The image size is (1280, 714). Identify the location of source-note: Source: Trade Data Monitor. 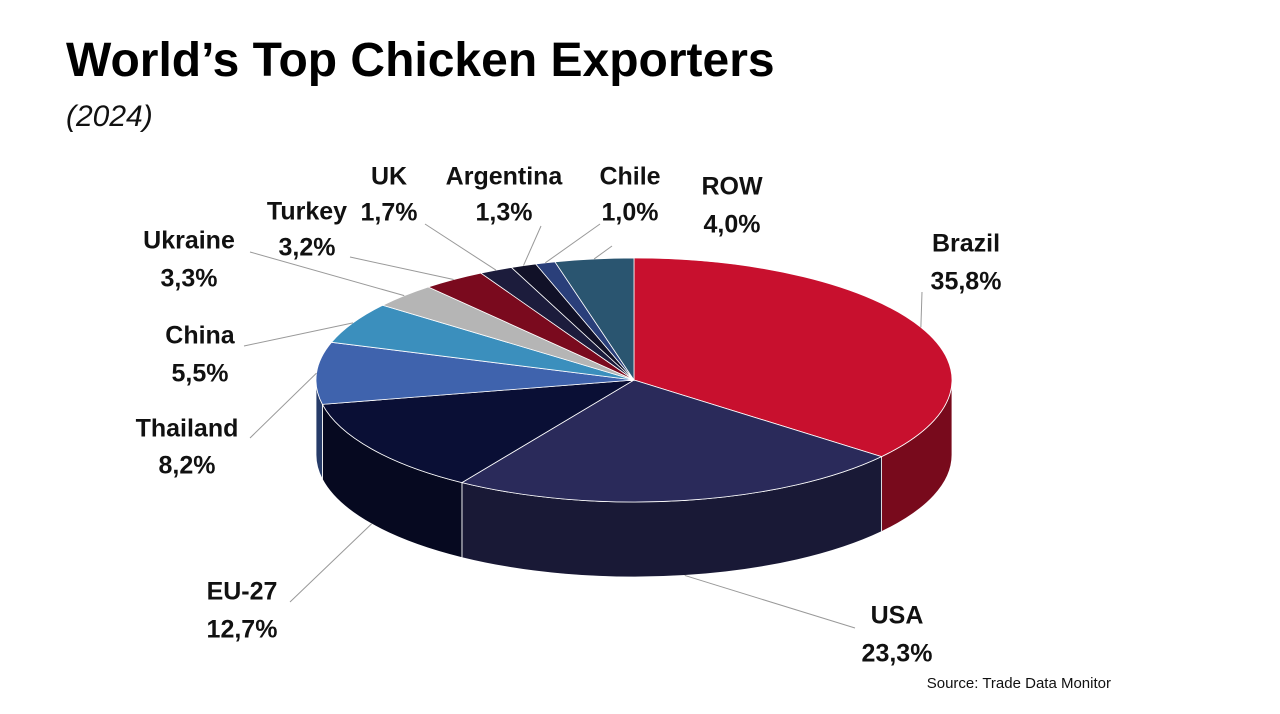
(1019, 683).